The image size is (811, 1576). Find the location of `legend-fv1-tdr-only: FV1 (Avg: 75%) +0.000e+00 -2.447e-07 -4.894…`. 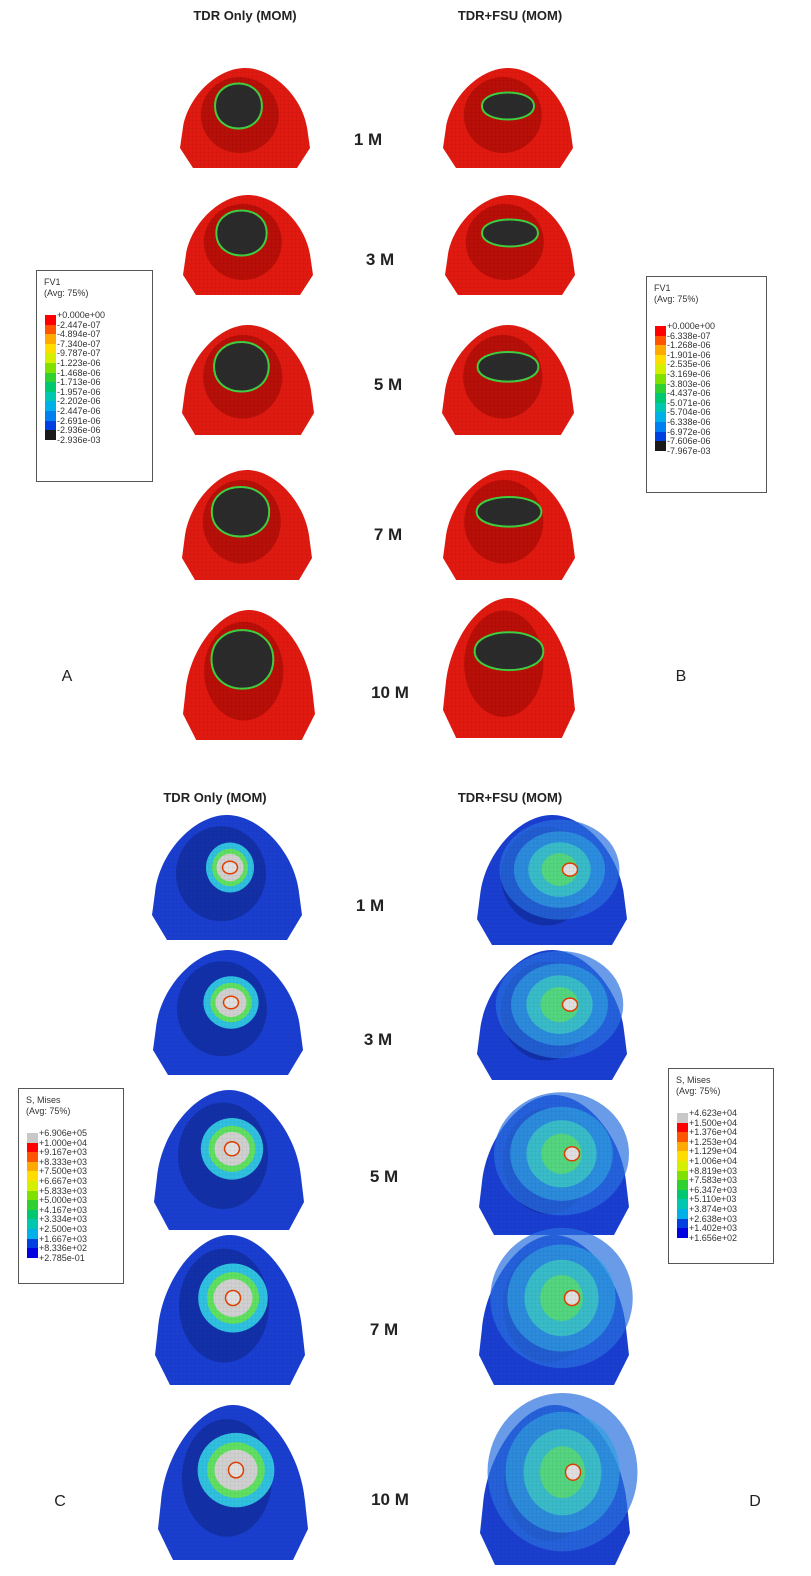

legend-fv1-tdr-only: FV1 (Avg: 75%) +0.000e+00 -2.447e-07 -4.894… is located at coordinates (94, 376).